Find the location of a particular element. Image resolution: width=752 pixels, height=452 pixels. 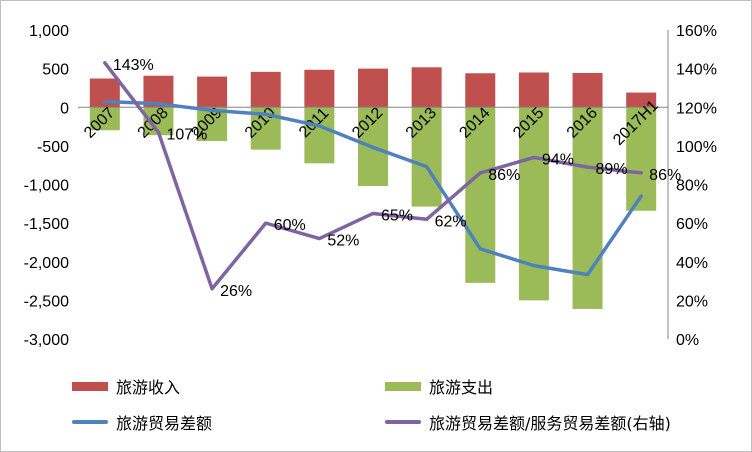

left-tick-label: 1,000 is located at coordinates (49, 31).